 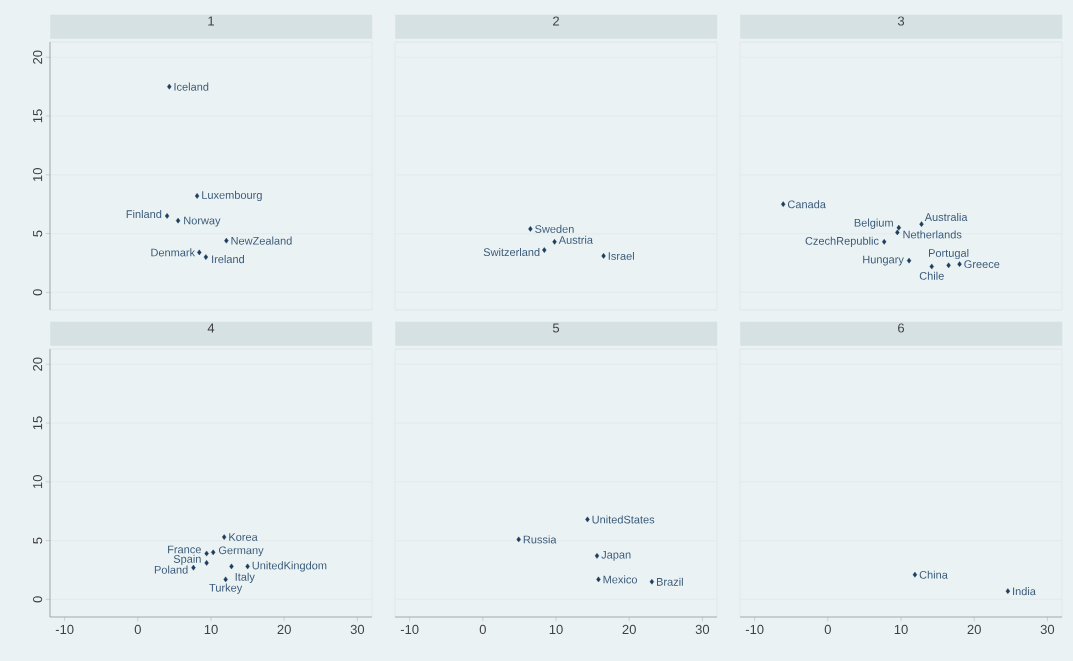 What do you see at coordinates (144, 213) in the screenshot?
I see `annotation: Finland` at bounding box center [144, 213].